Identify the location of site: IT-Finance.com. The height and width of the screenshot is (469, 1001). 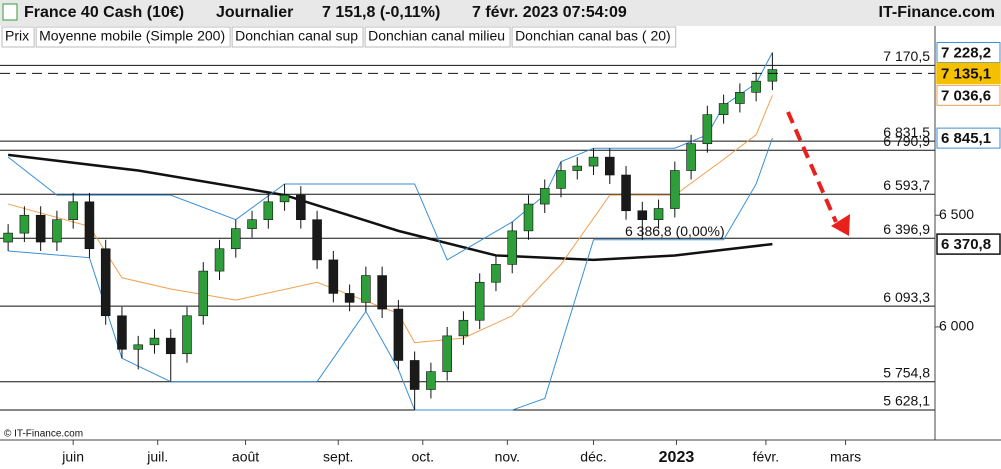
(937, 12).